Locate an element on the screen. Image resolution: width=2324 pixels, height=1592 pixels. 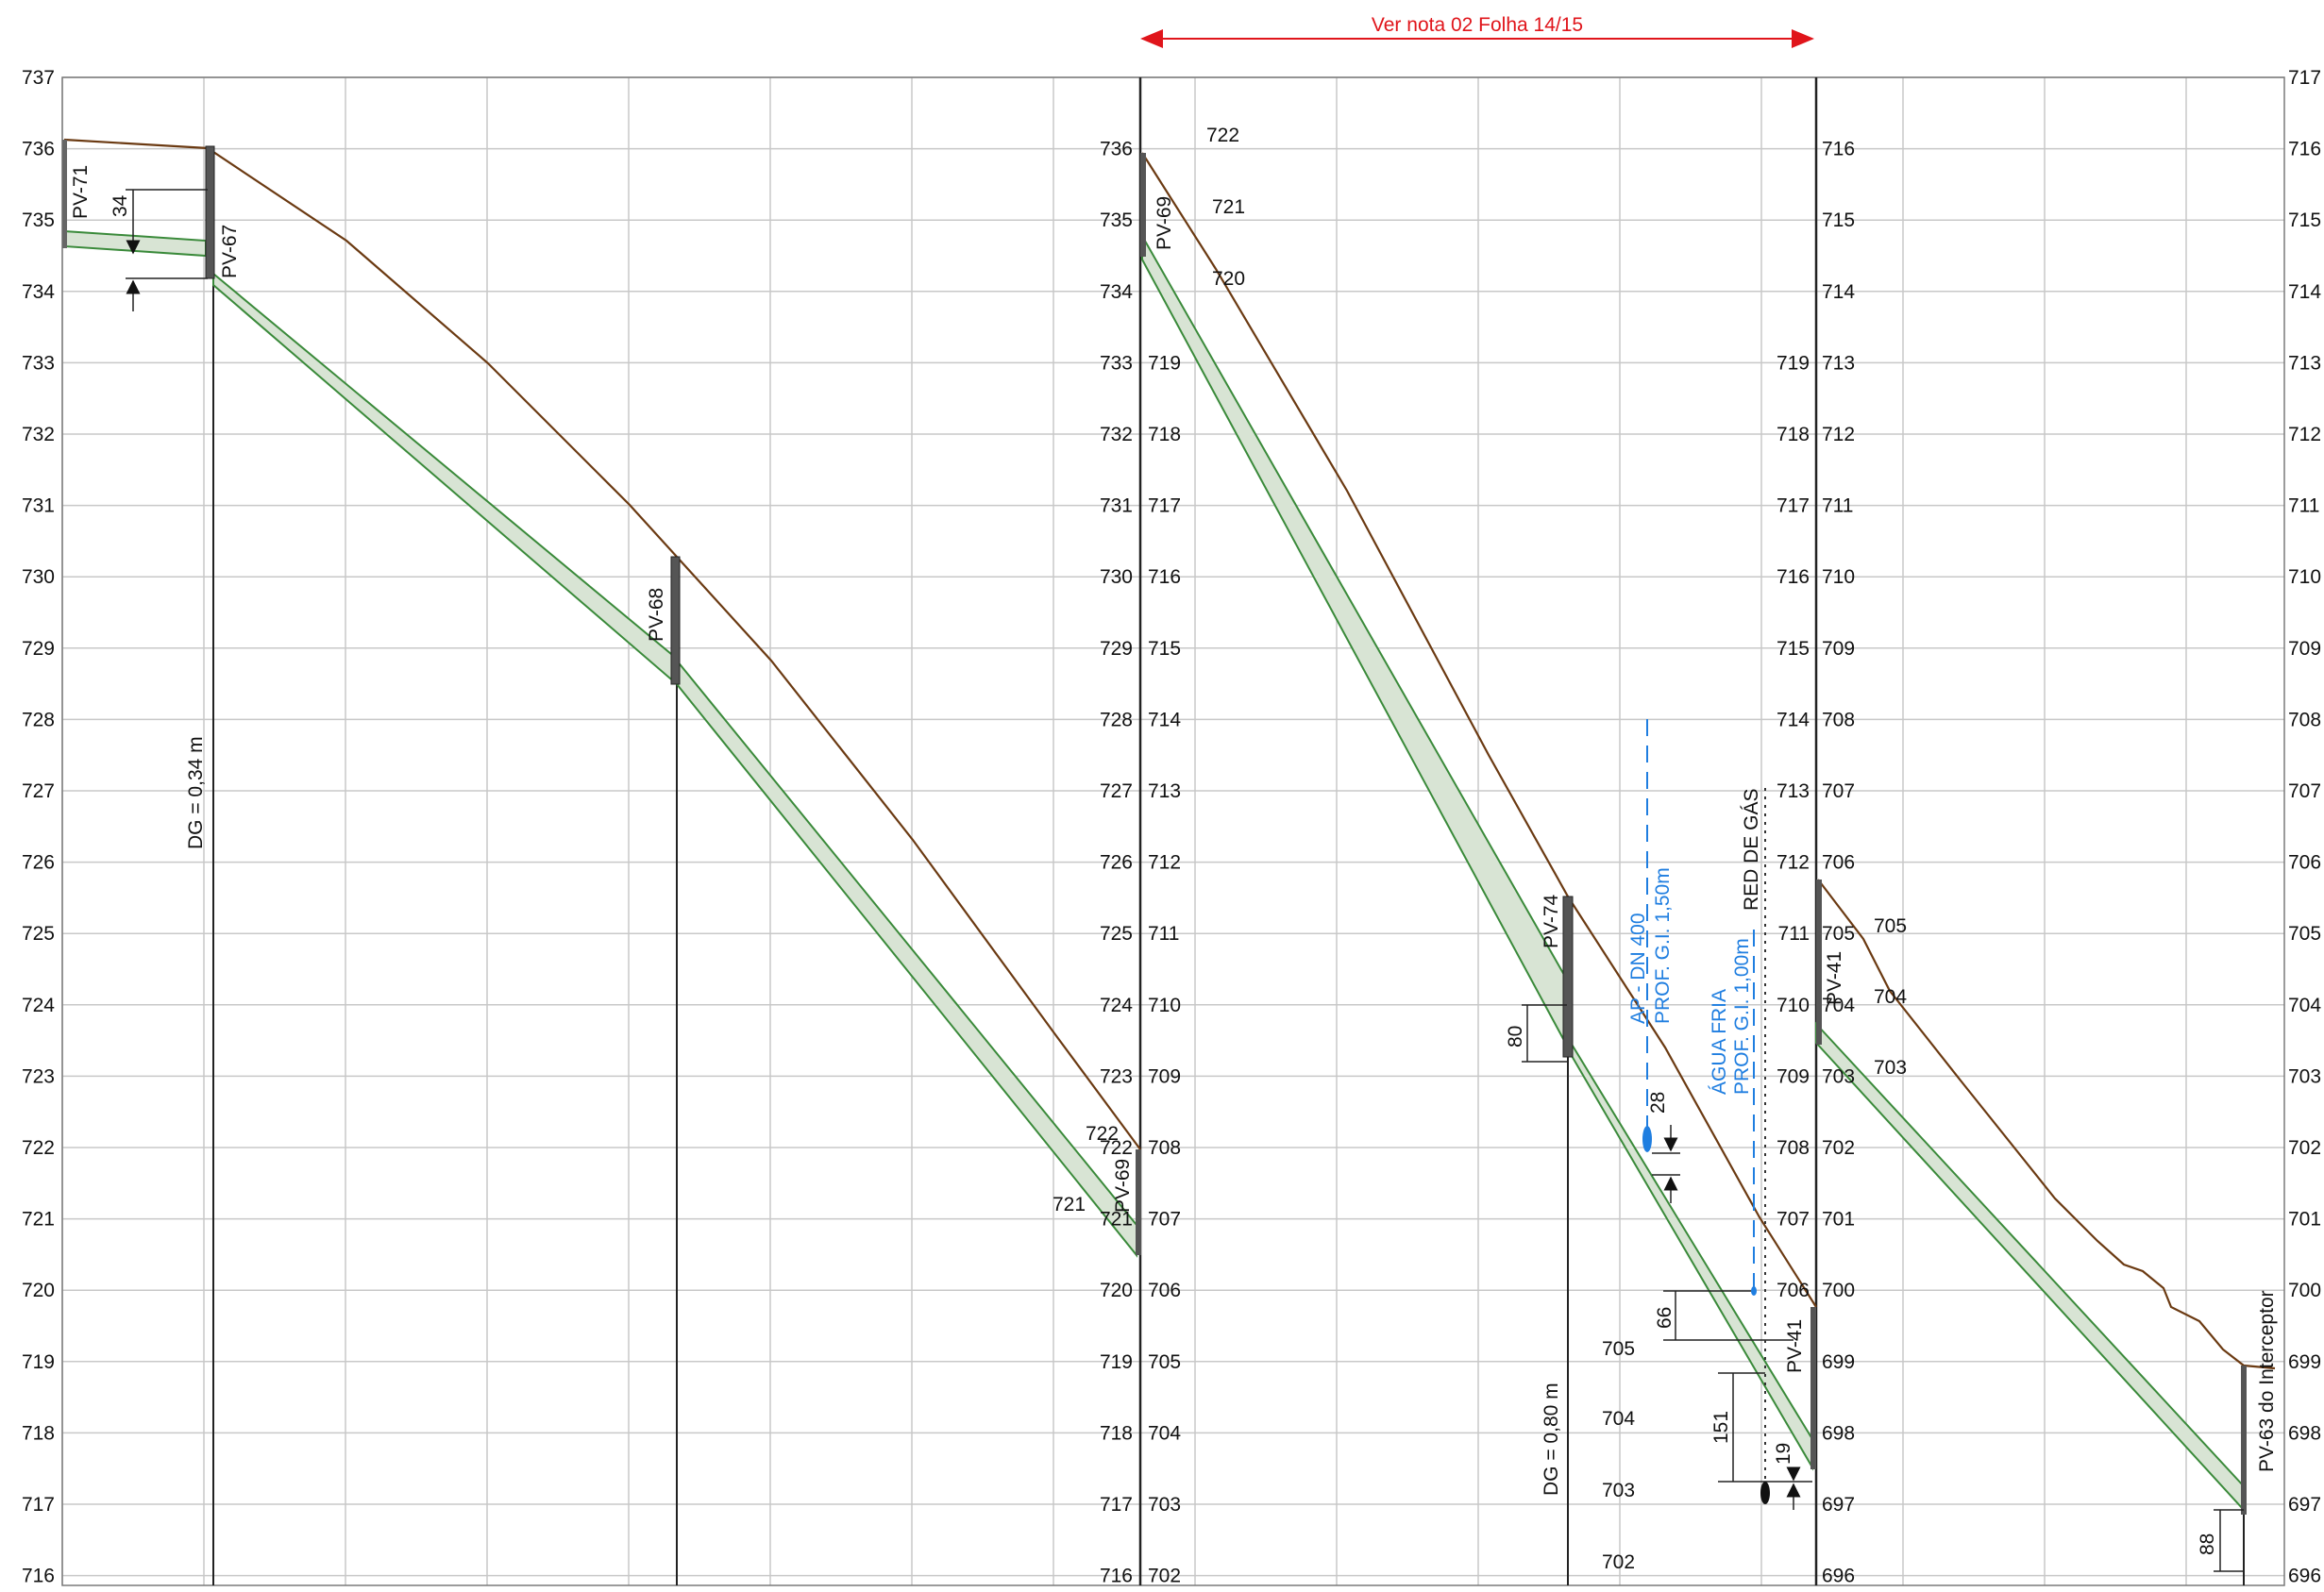
svg-text: 34 is located at coordinates (120, 205).